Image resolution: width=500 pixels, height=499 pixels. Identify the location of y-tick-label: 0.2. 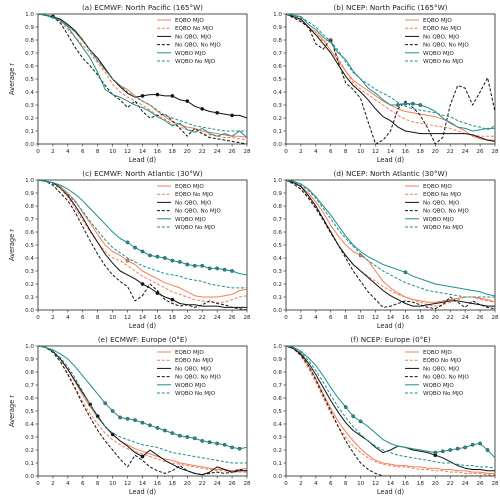
(277, 451).